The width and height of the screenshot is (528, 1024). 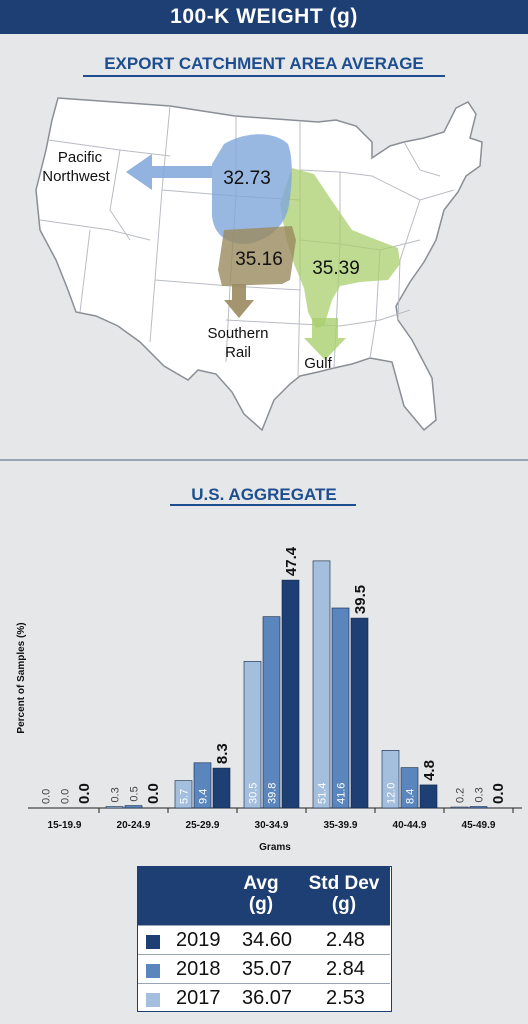 I want to click on x-tick-label-25-29.9: 25-29.9, so click(x=203, y=825).